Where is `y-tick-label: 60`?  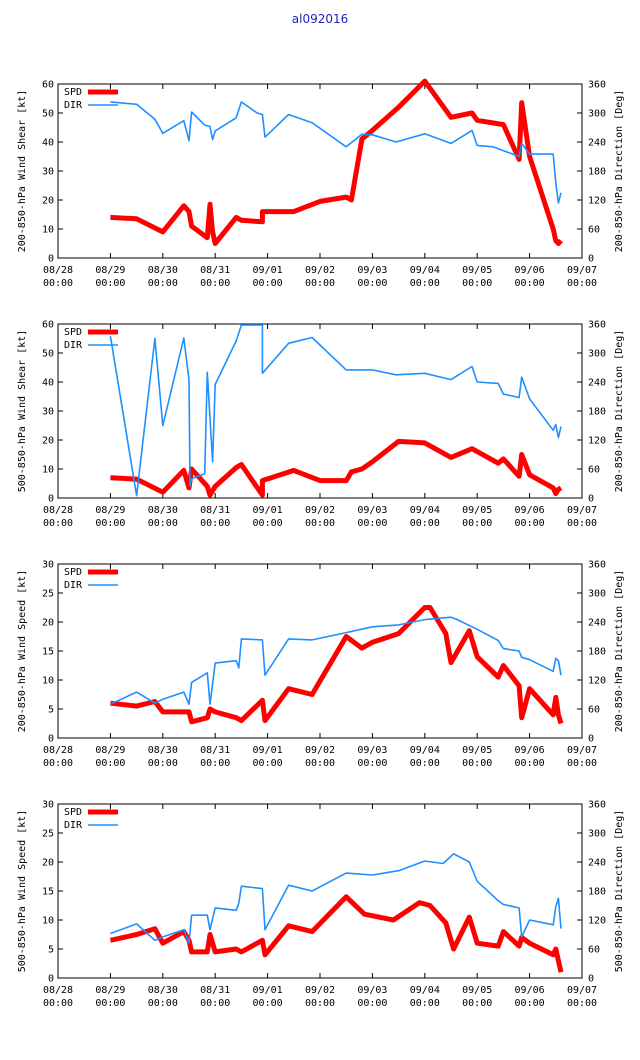
y-tick-label: 60 is located at coordinates (48, 325).